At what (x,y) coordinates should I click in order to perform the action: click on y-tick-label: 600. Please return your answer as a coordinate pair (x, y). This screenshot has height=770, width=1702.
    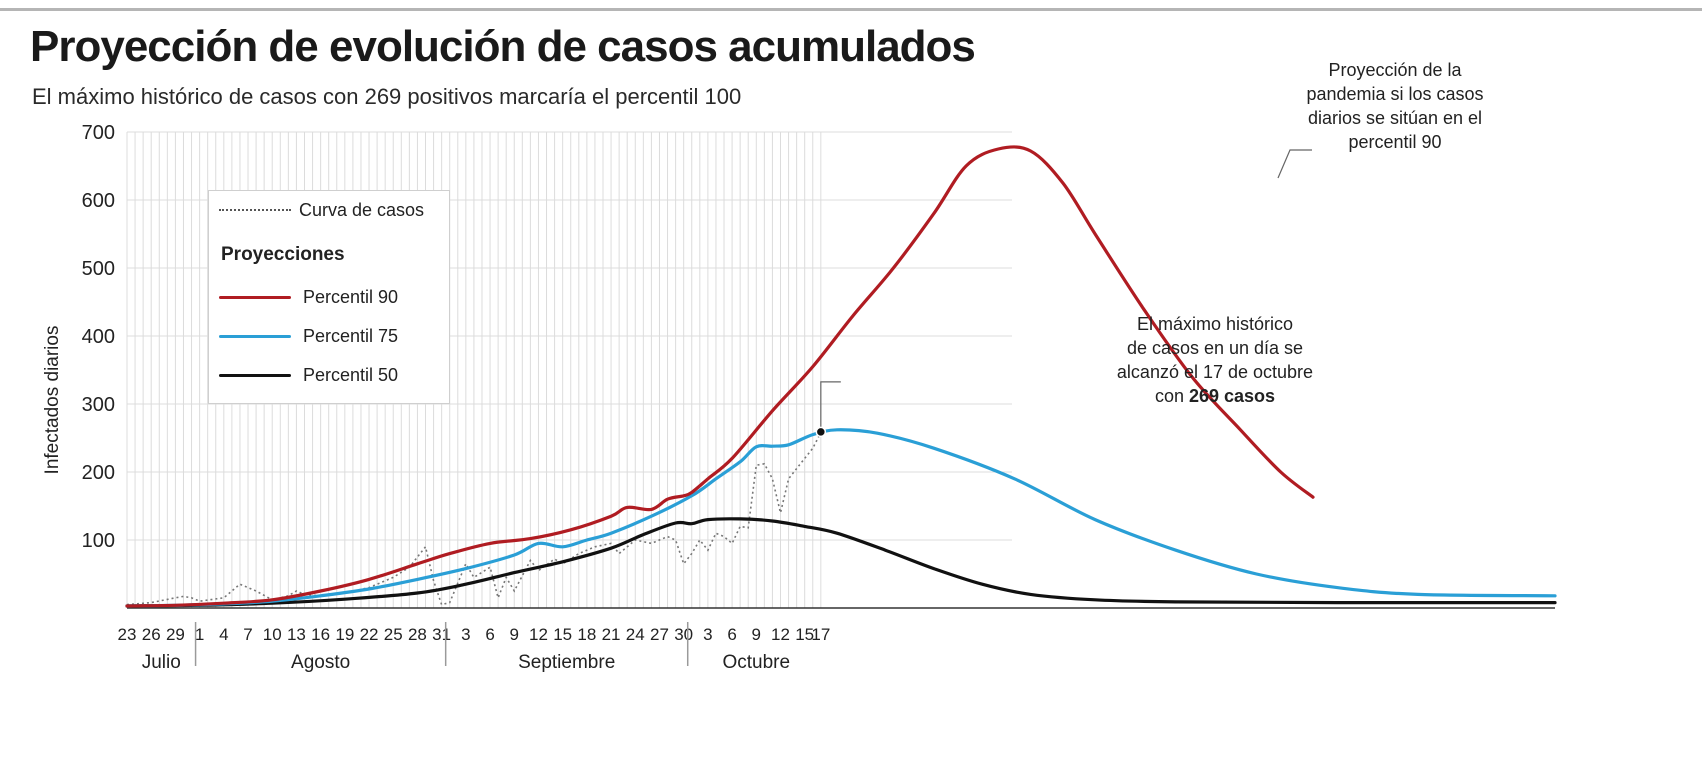
    Looking at the image, I should click on (98, 201).